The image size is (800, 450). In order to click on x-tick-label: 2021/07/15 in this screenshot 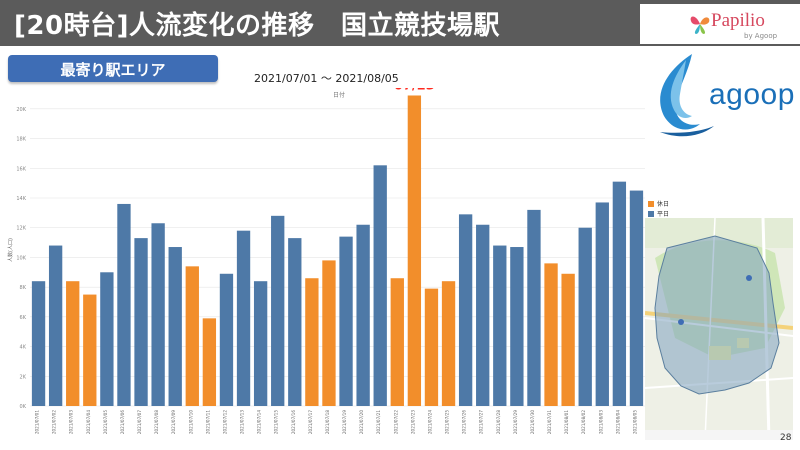, I will do `click(276, 422)`.